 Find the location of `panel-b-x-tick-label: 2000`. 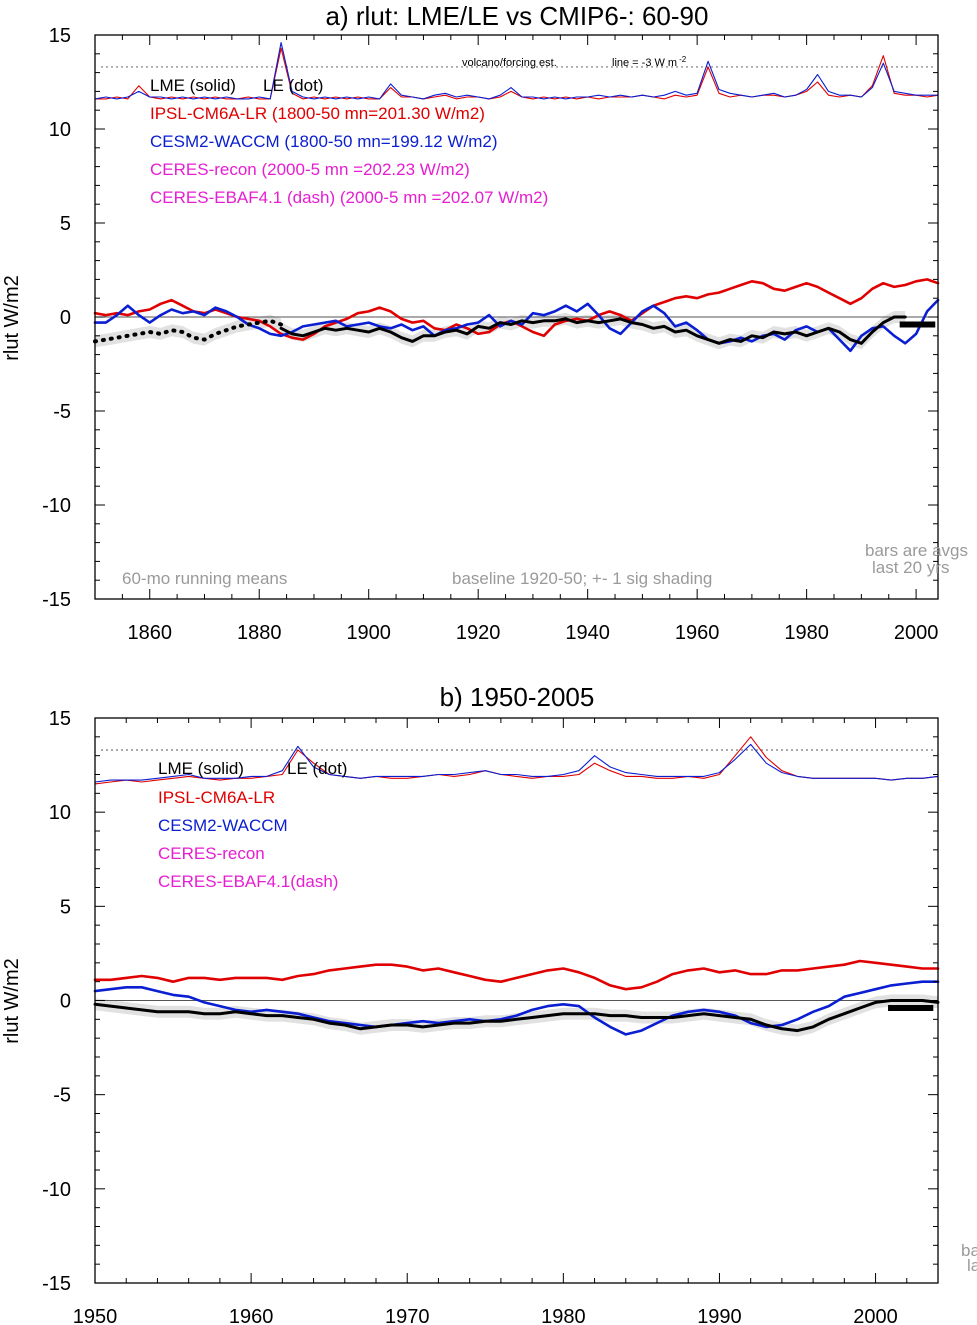

panel-b-x-tick-label: 2000 is located at coordinates (875, 1315).